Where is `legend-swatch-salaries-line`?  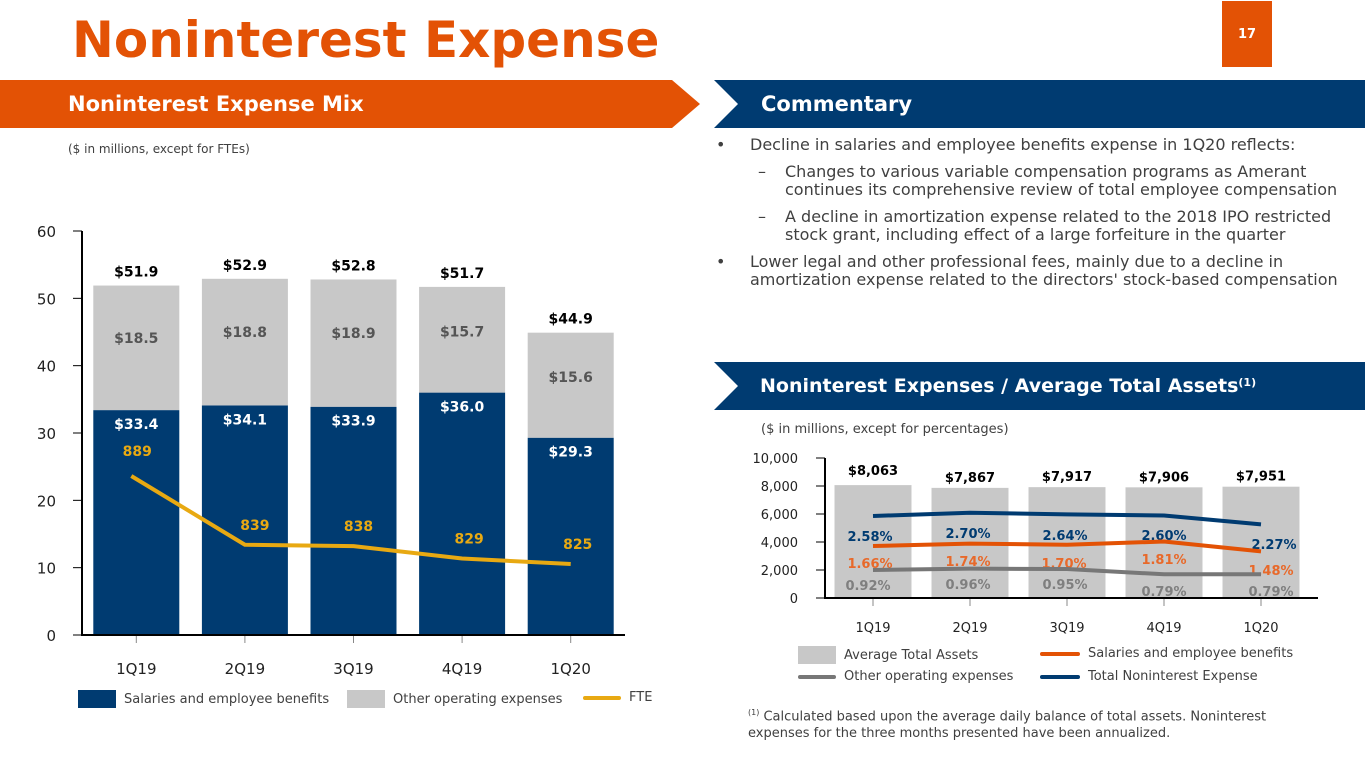
legend-swatch-salaries-line is located at coordinates (1060, 653).